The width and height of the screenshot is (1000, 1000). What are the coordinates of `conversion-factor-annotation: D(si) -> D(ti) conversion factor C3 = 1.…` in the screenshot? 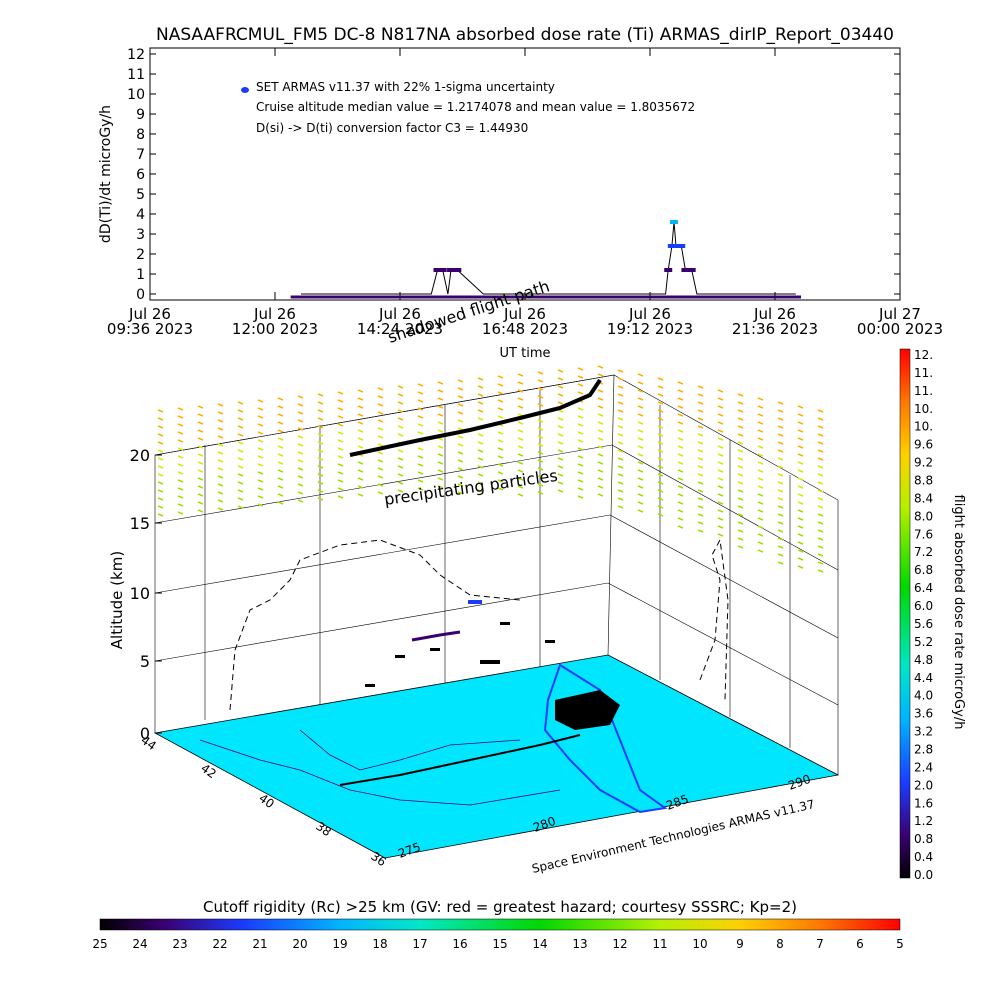 It's located at (392, 128).